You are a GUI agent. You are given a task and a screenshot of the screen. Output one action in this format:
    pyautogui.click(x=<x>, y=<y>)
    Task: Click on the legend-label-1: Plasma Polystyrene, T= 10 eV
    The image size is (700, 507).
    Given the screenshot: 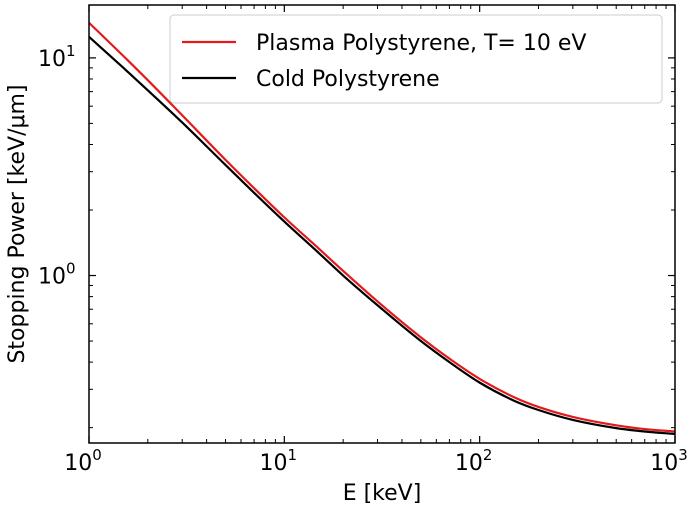 What is the action you would take?
    pyautogui.click(x=421, y=43)
    